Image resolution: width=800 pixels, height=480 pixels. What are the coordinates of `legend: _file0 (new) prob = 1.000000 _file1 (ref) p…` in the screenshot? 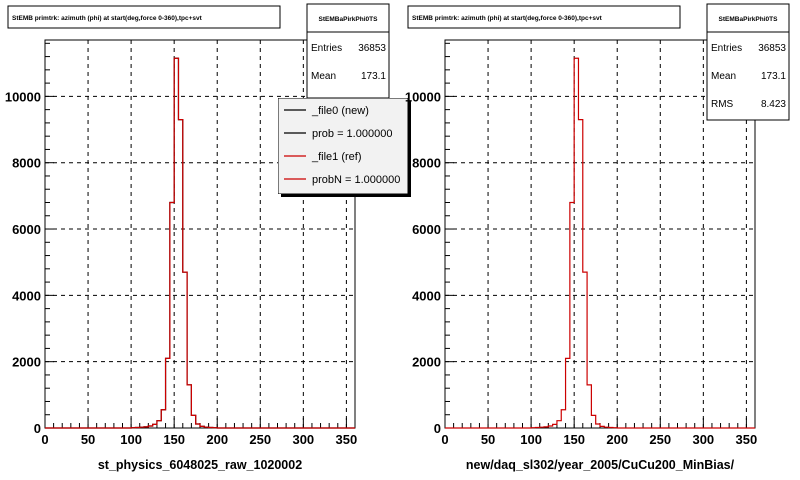 It's located at (343, 146).